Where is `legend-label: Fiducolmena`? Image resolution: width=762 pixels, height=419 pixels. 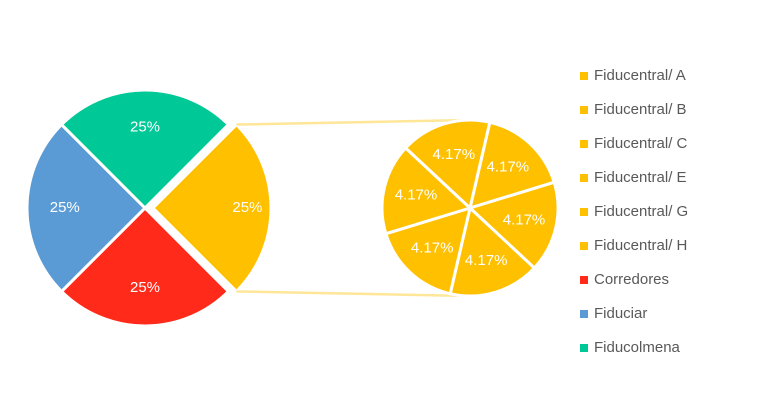 legend-label: Fiducolmena is located at coordinates (637, 347).